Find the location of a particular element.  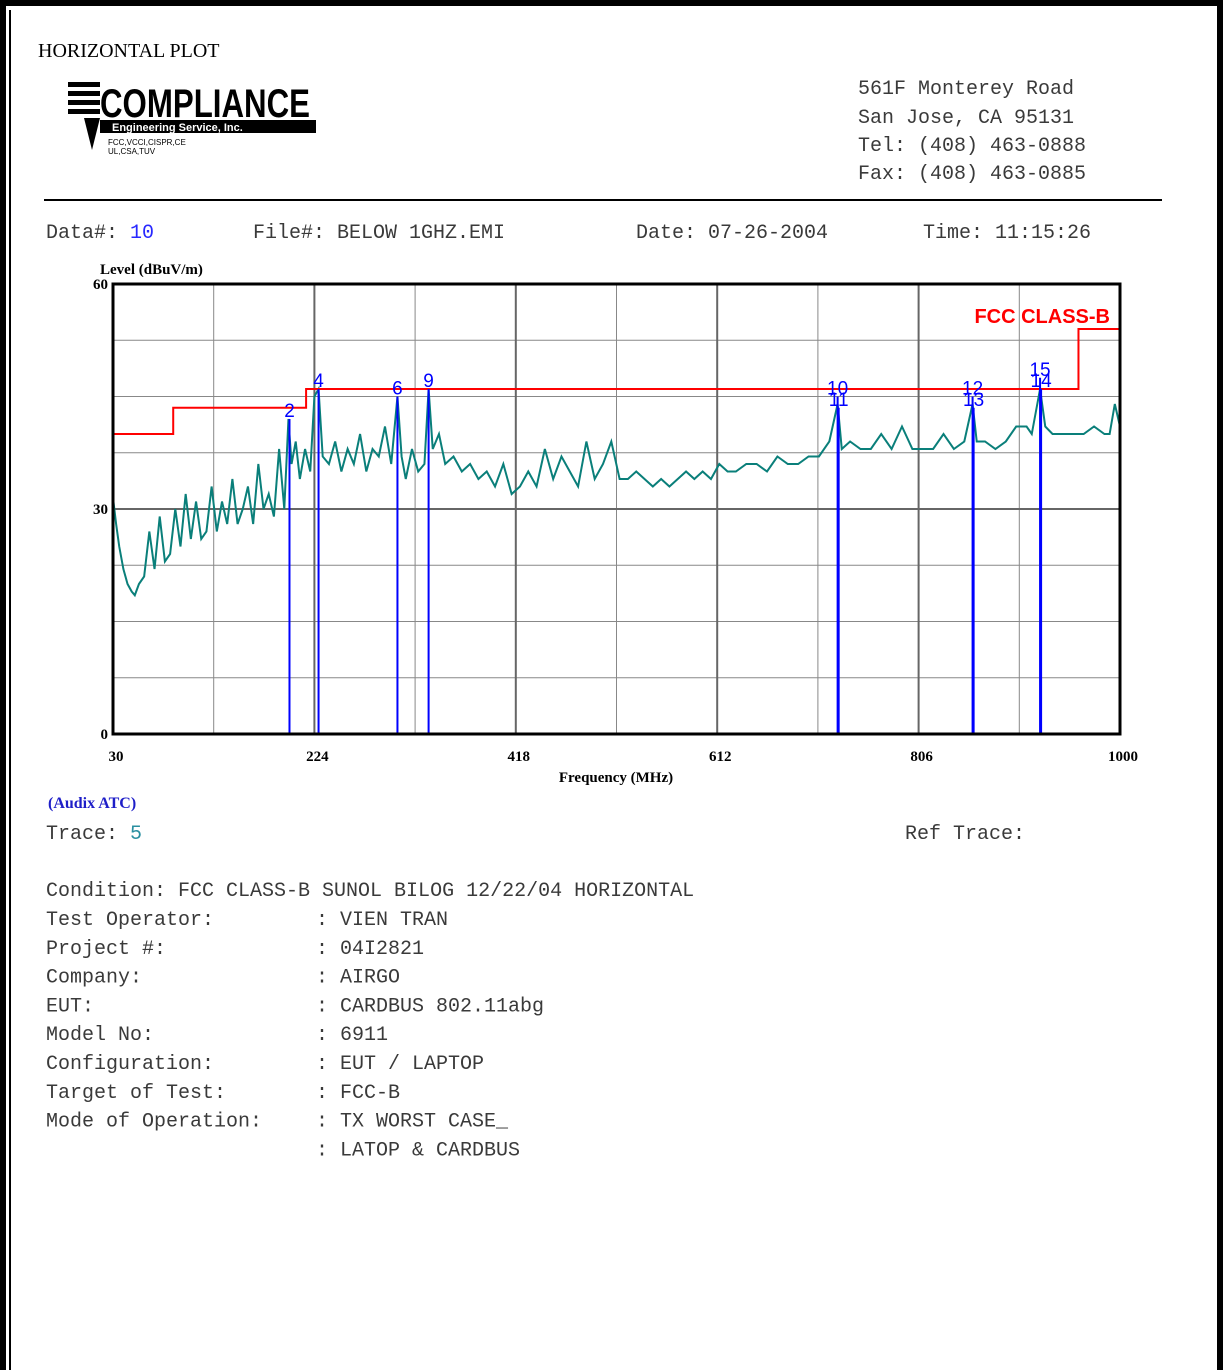

info-item: File#: BELOW 1GHZ.EMI is located at coordinates (379, 233).